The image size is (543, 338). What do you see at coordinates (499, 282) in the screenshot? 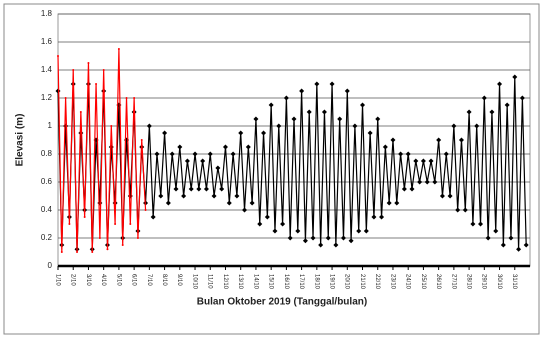
I see `x-tick-label: 30/10` at bounding box center [499, 282].